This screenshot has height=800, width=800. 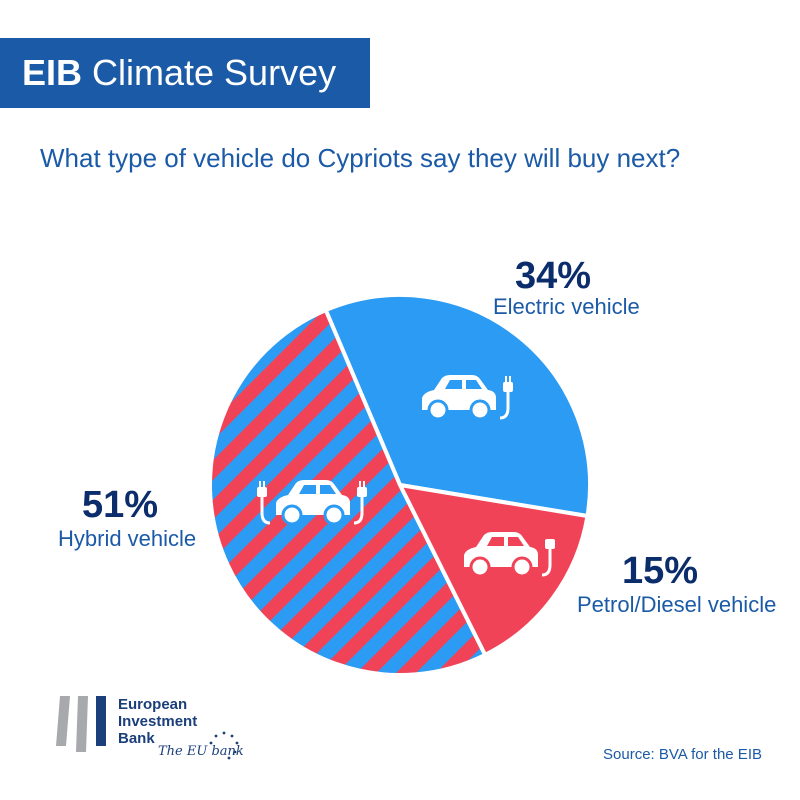 What do you see at coordinates (312, 503) in the screenshot?
I see `hybrid-car-icon` at bounding box center [312, 503].